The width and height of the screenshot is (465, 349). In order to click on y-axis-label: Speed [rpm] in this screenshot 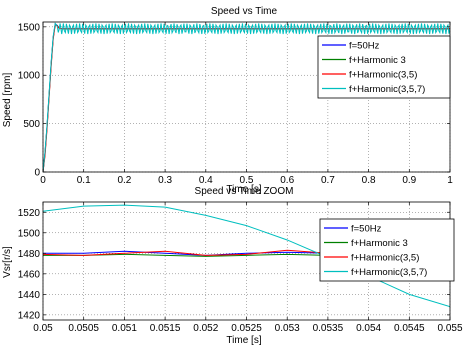, I will do `click(7, 100)`.